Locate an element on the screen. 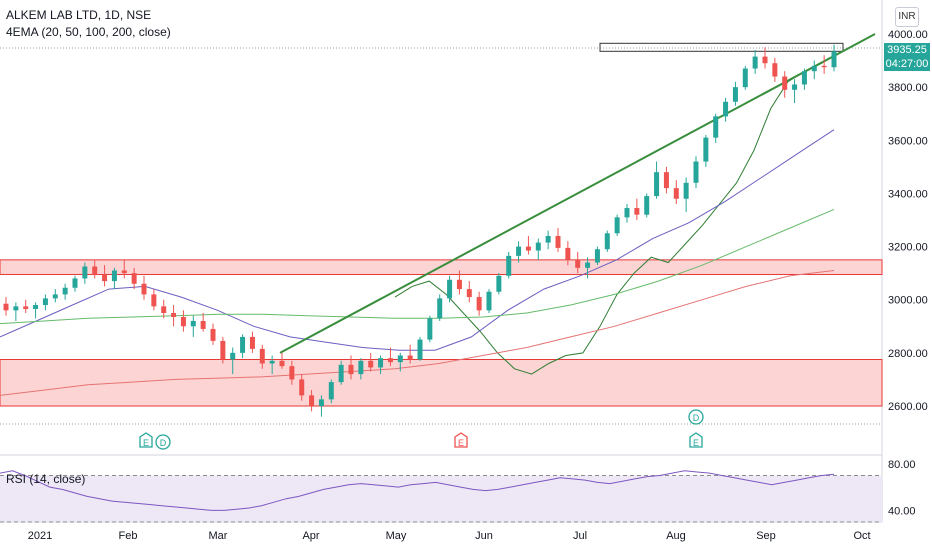 The width and height of the screenshot is (932, 550). marker-label: D is located at coordinates (696, 418).